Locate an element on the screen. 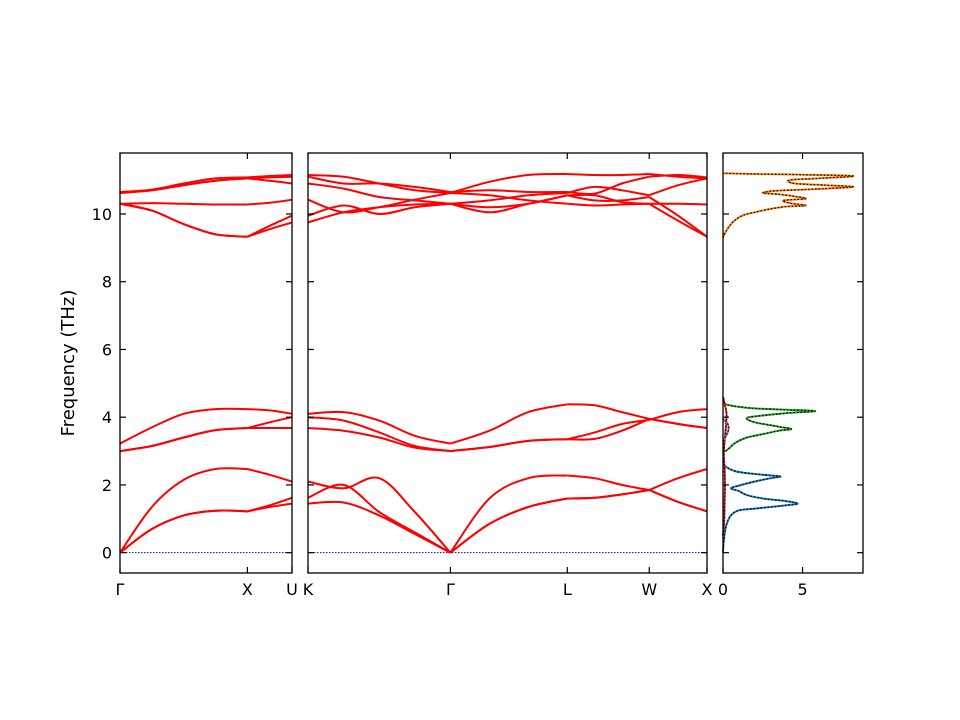 This screenshot has height=720, width=960. x-tick-label: L is located at coordinates (567, 589).